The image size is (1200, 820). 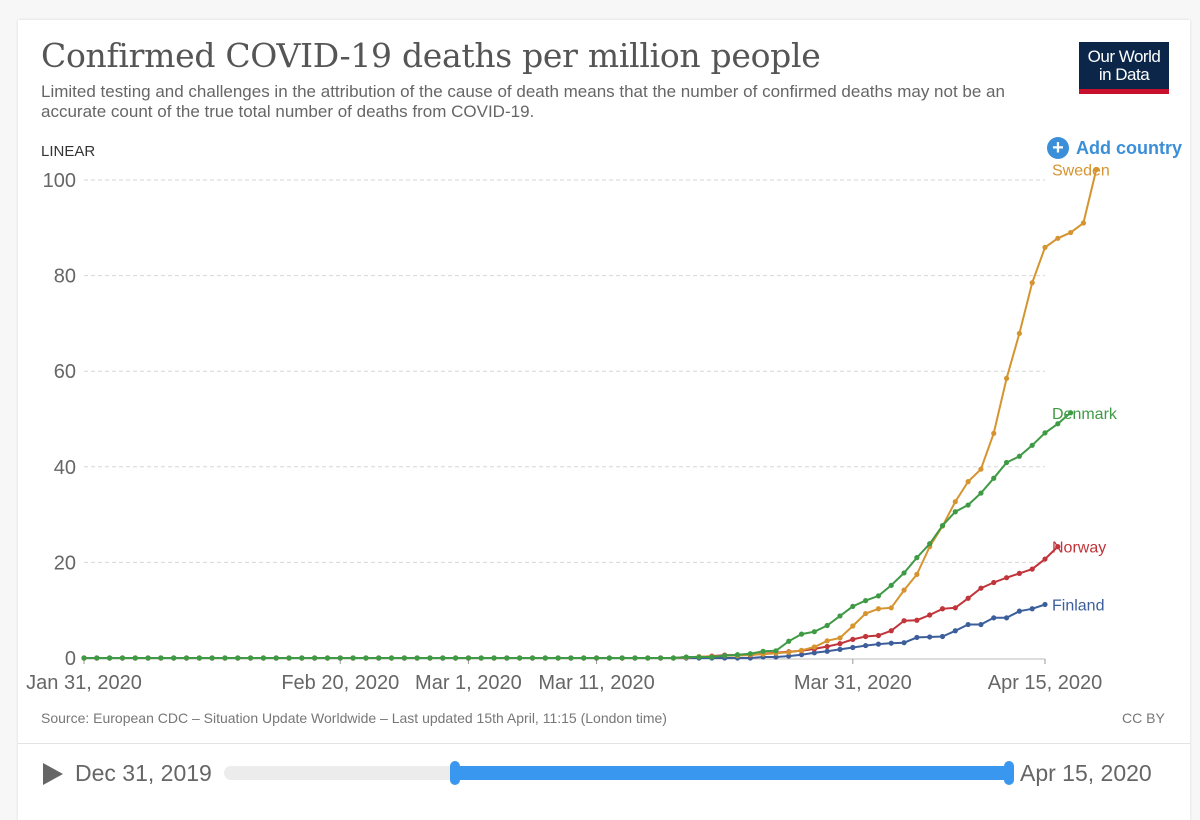 What do you see at coordinates (68, 151) in the screenshot?
I see `scale-toggle: LINEAR` at bounding box center [68, 151].